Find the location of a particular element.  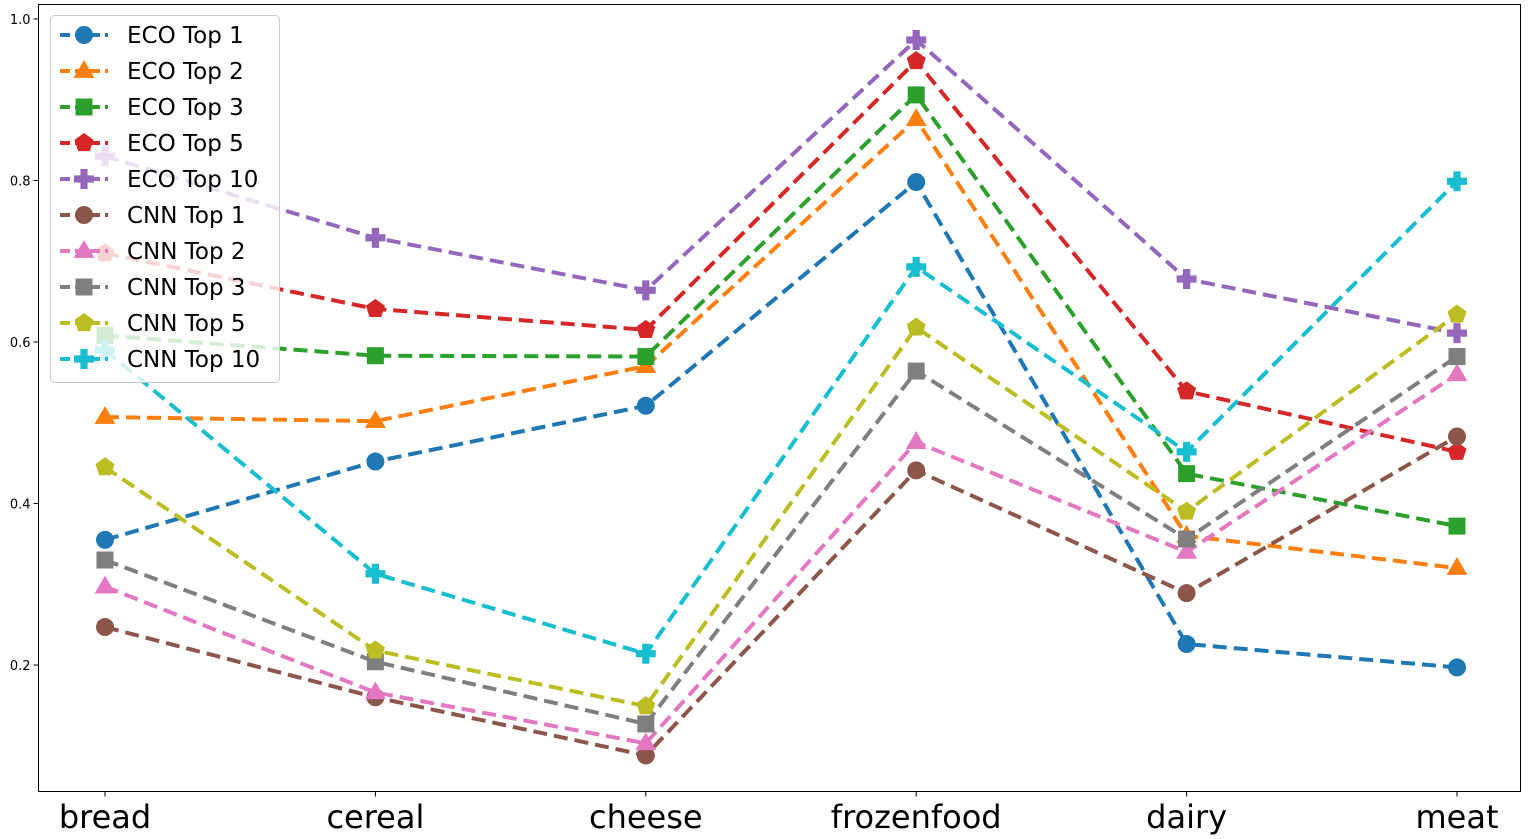

legend-label: CNN Top 1 is located at coordinates (186, 216).